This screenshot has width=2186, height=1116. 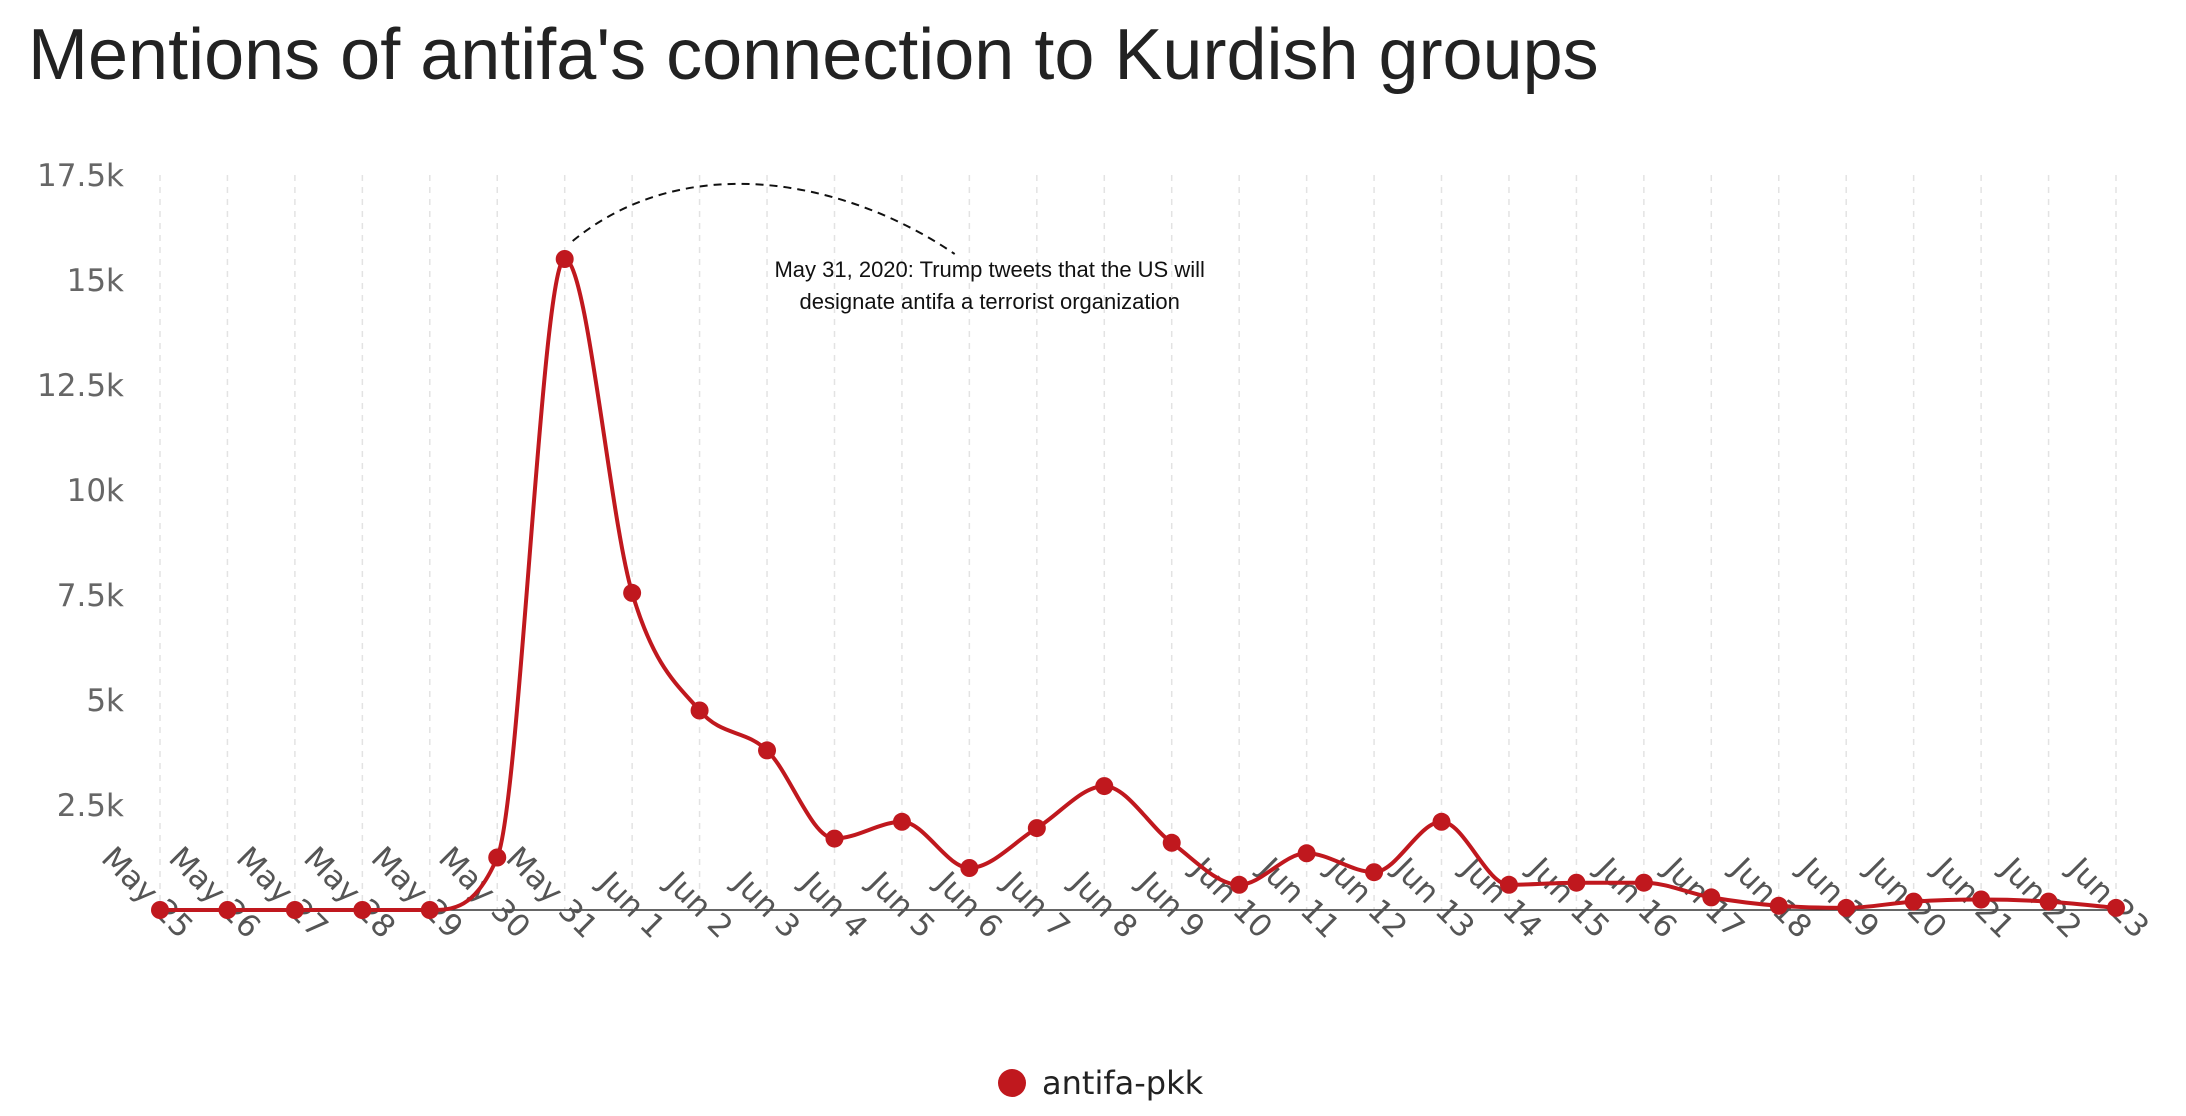 What do you see at coordinates (1036, 905) in the screenshot?
I see `x-tick-label: Jun 7` at bounding box center [1036, 905].